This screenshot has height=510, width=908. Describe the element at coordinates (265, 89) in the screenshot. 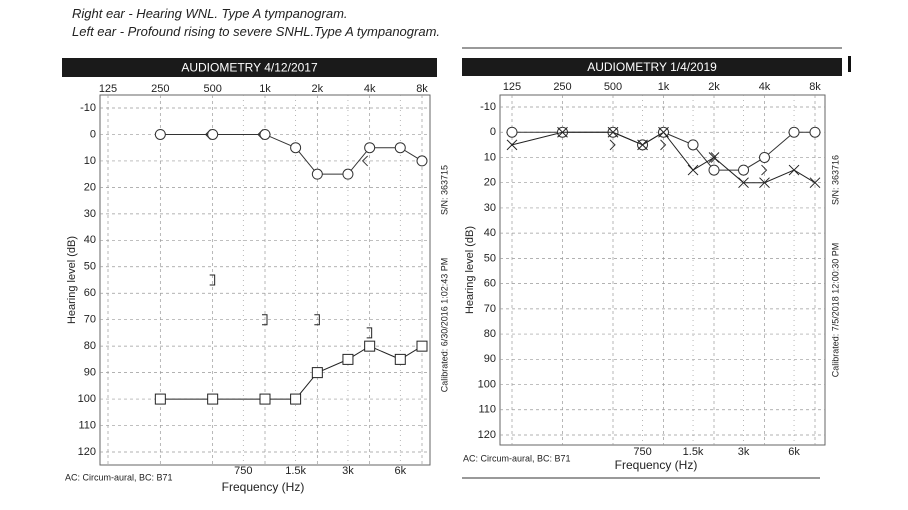

I see `x-tick-label: 1k` at that location.